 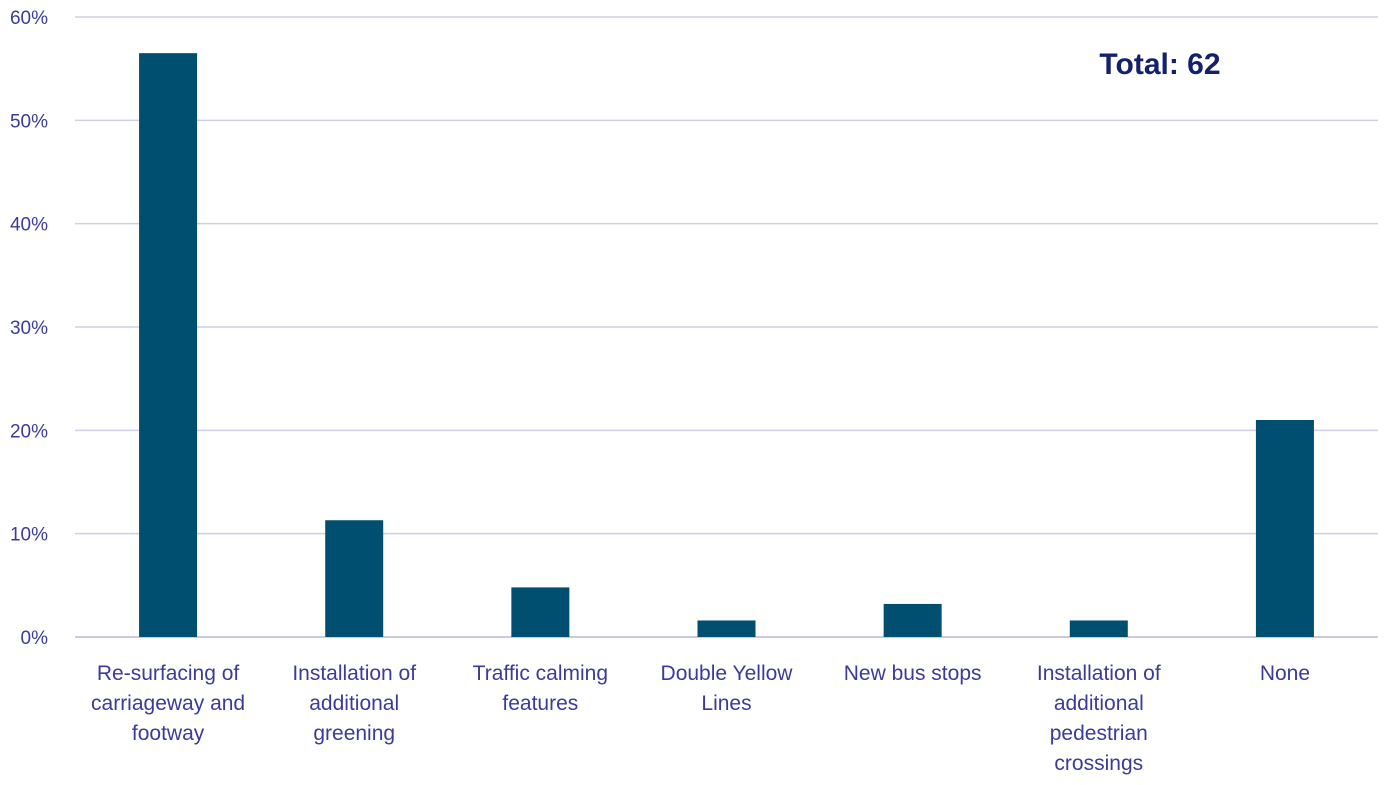 I want to click on x-category-label: Installation of additional greening, so click(x=354, y=703).